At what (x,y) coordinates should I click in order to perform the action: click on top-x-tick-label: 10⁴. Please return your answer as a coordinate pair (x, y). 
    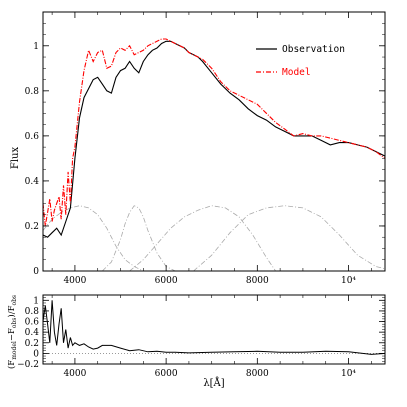
    Looking at the image, I should click on (348, 281).